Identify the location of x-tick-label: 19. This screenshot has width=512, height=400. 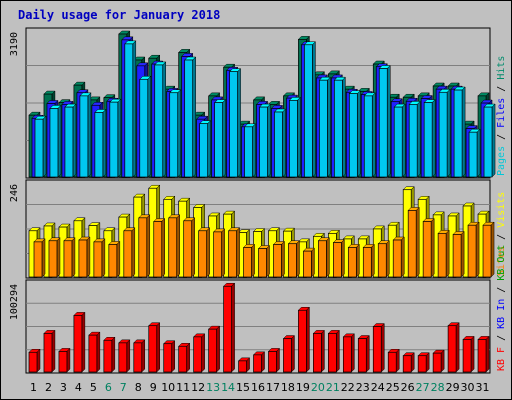
(303, 387).